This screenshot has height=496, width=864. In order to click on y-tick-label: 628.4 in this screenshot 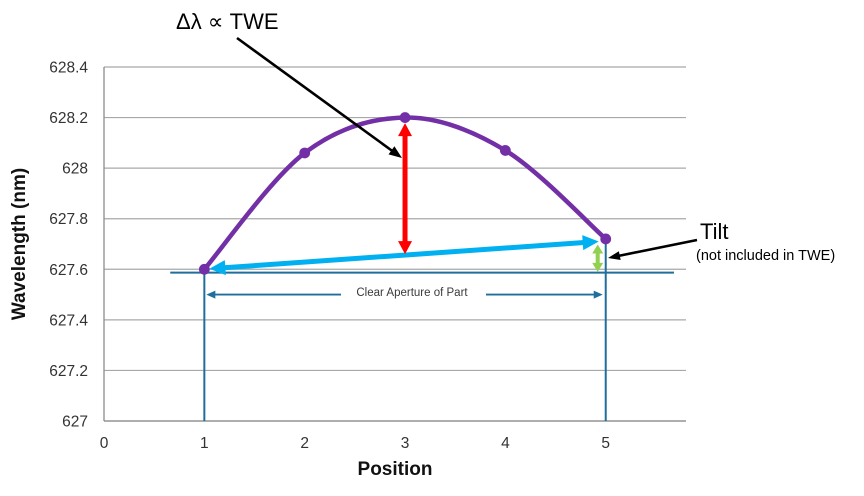, I will do `click(68, 68)`.